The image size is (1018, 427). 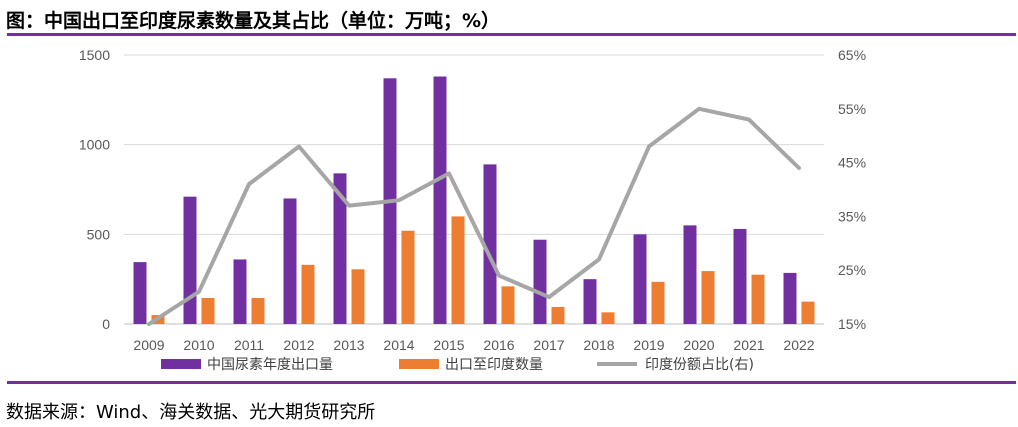 I want to click on legend-label-india: 出口至印度数量, so click(x=494, y=365).